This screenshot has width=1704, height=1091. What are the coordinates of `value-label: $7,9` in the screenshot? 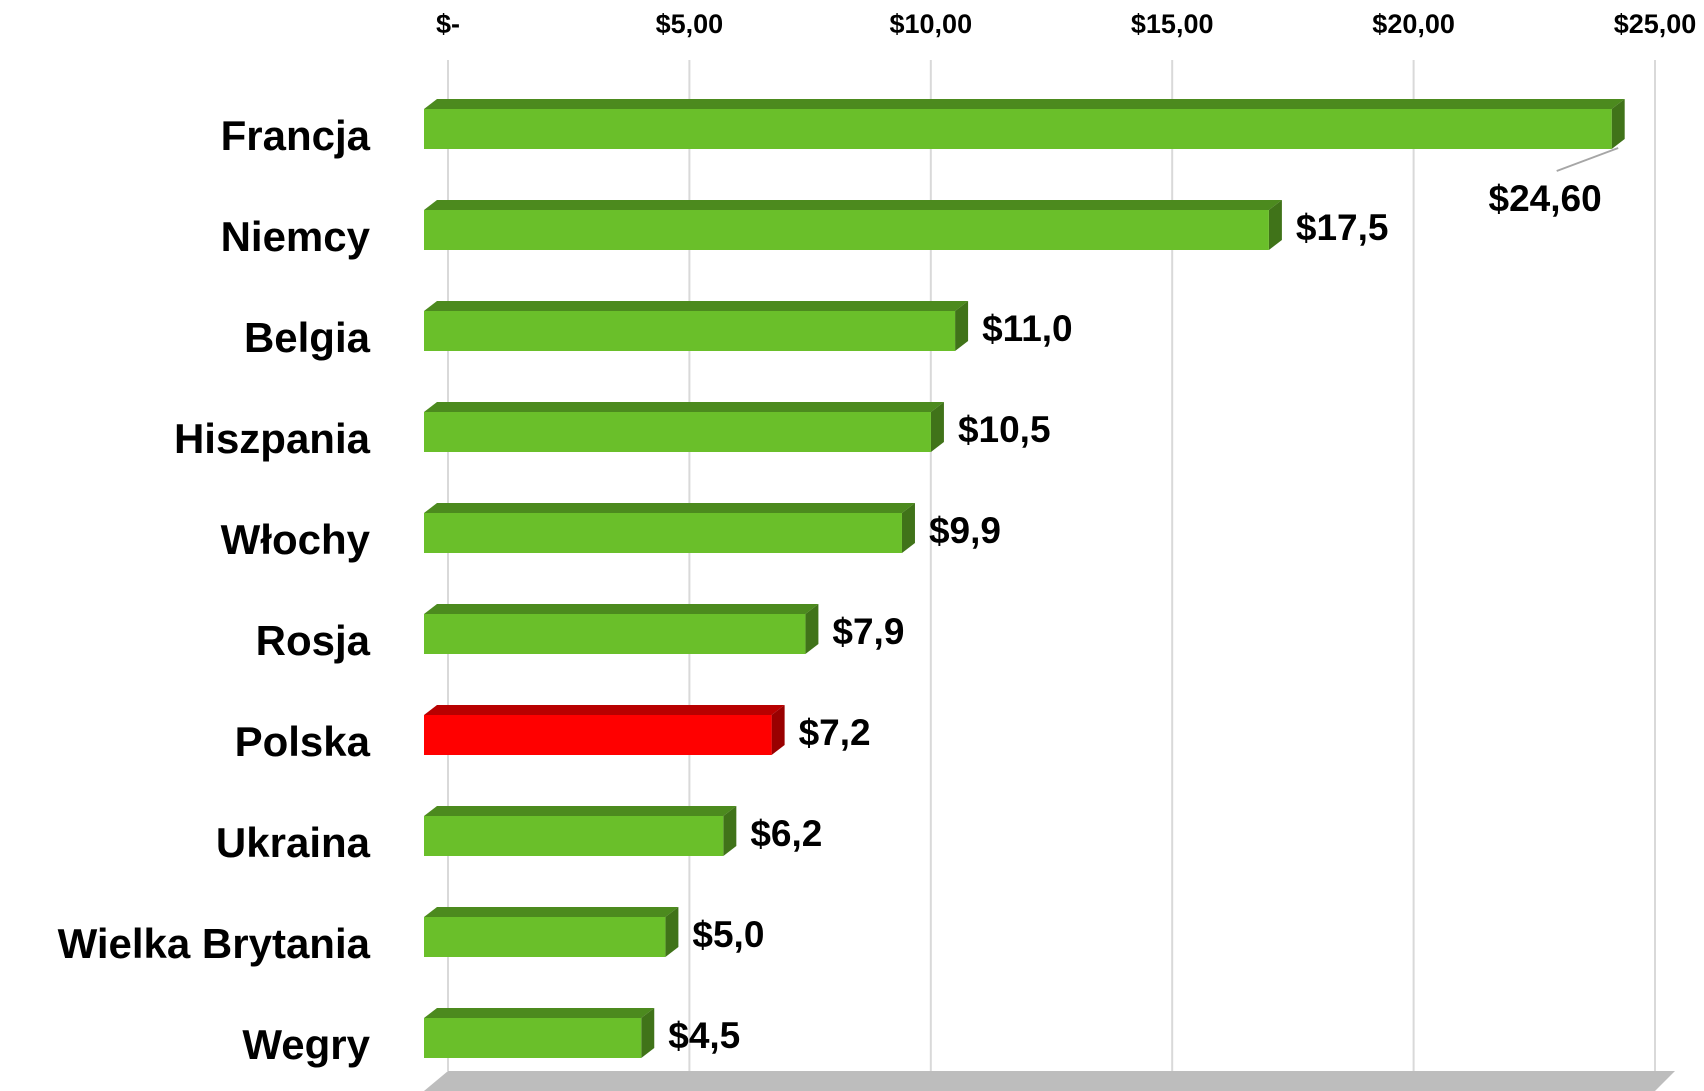 It's located at (868, 631).